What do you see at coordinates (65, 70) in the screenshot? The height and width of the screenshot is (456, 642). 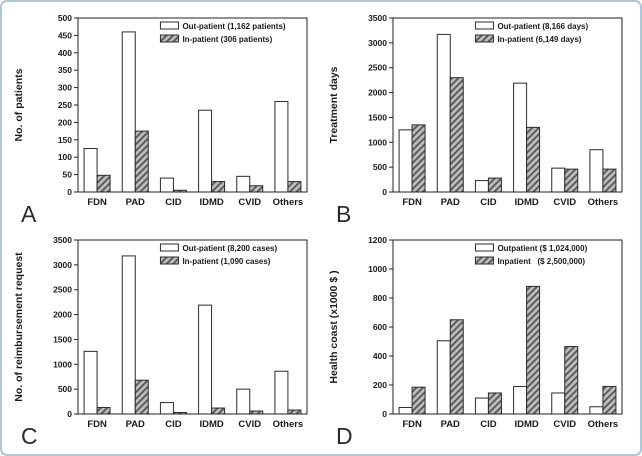 I see `svg-text: 350` at bounding box center [65, 70].